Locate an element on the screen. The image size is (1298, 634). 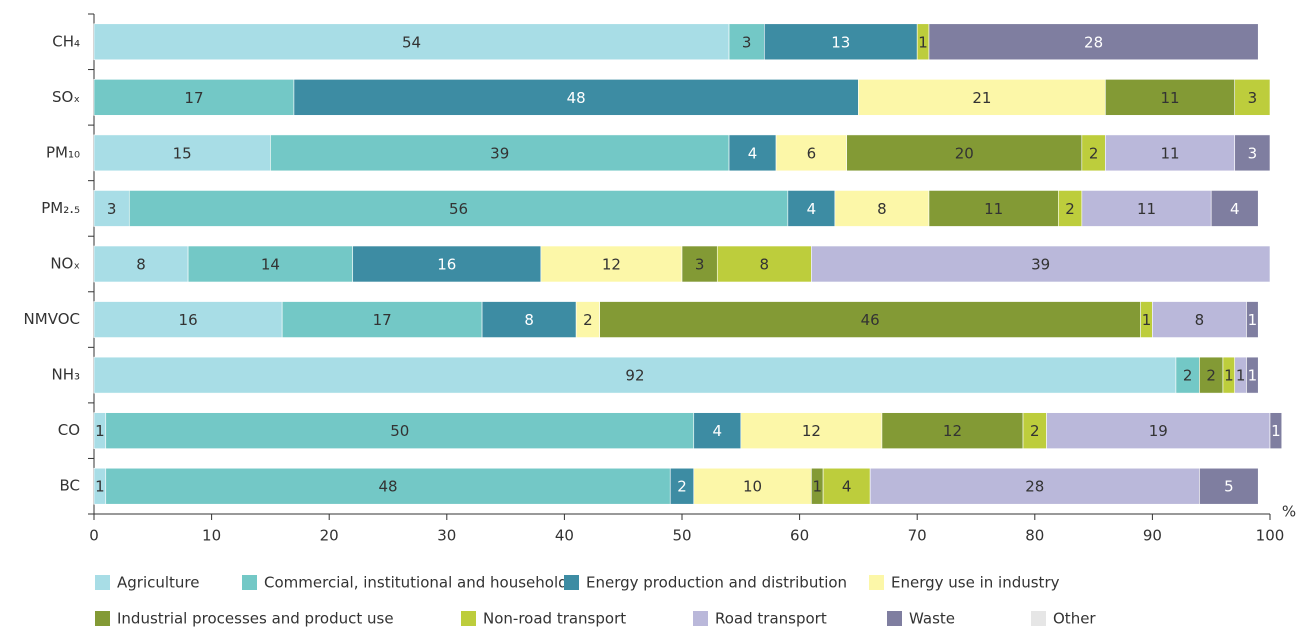
data-label: 15 is located at coordinates (182, 153).